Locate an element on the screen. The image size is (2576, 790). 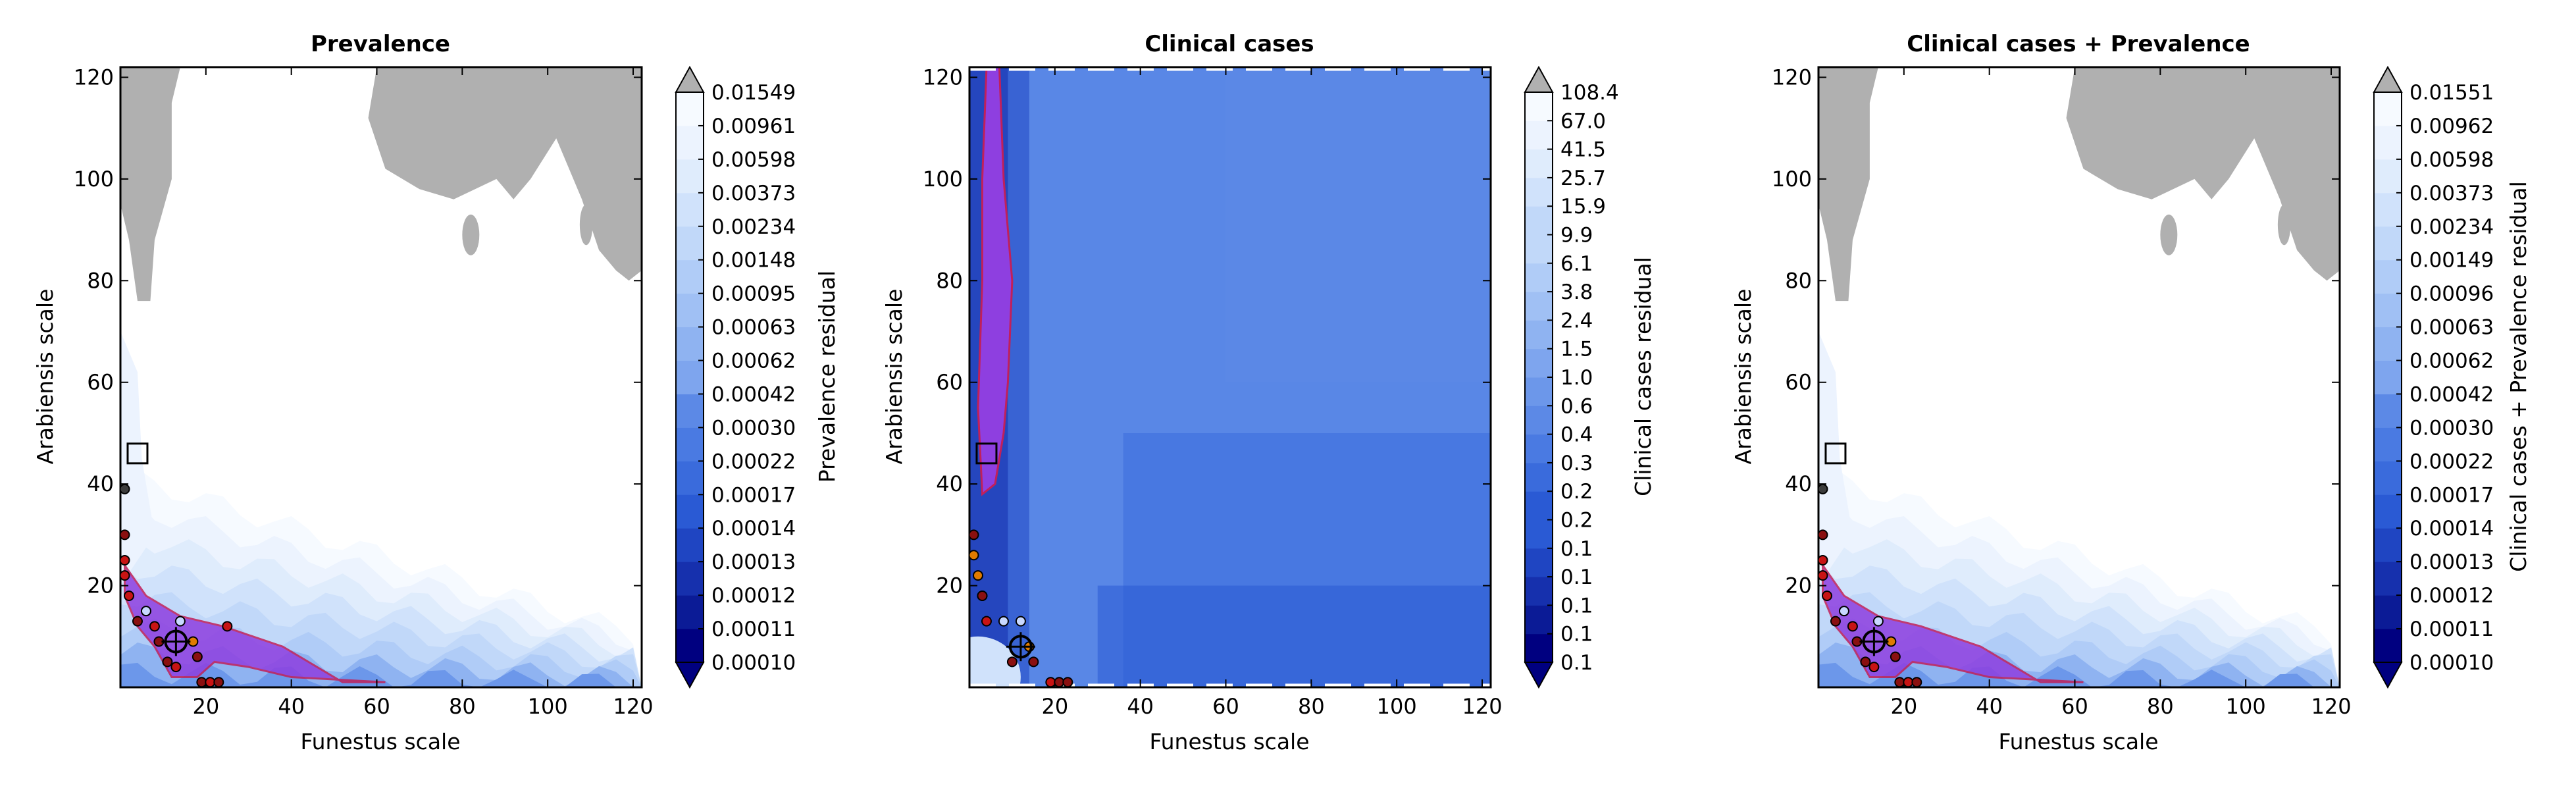
colorbar-extend-min is located at coordinates (690, 675).